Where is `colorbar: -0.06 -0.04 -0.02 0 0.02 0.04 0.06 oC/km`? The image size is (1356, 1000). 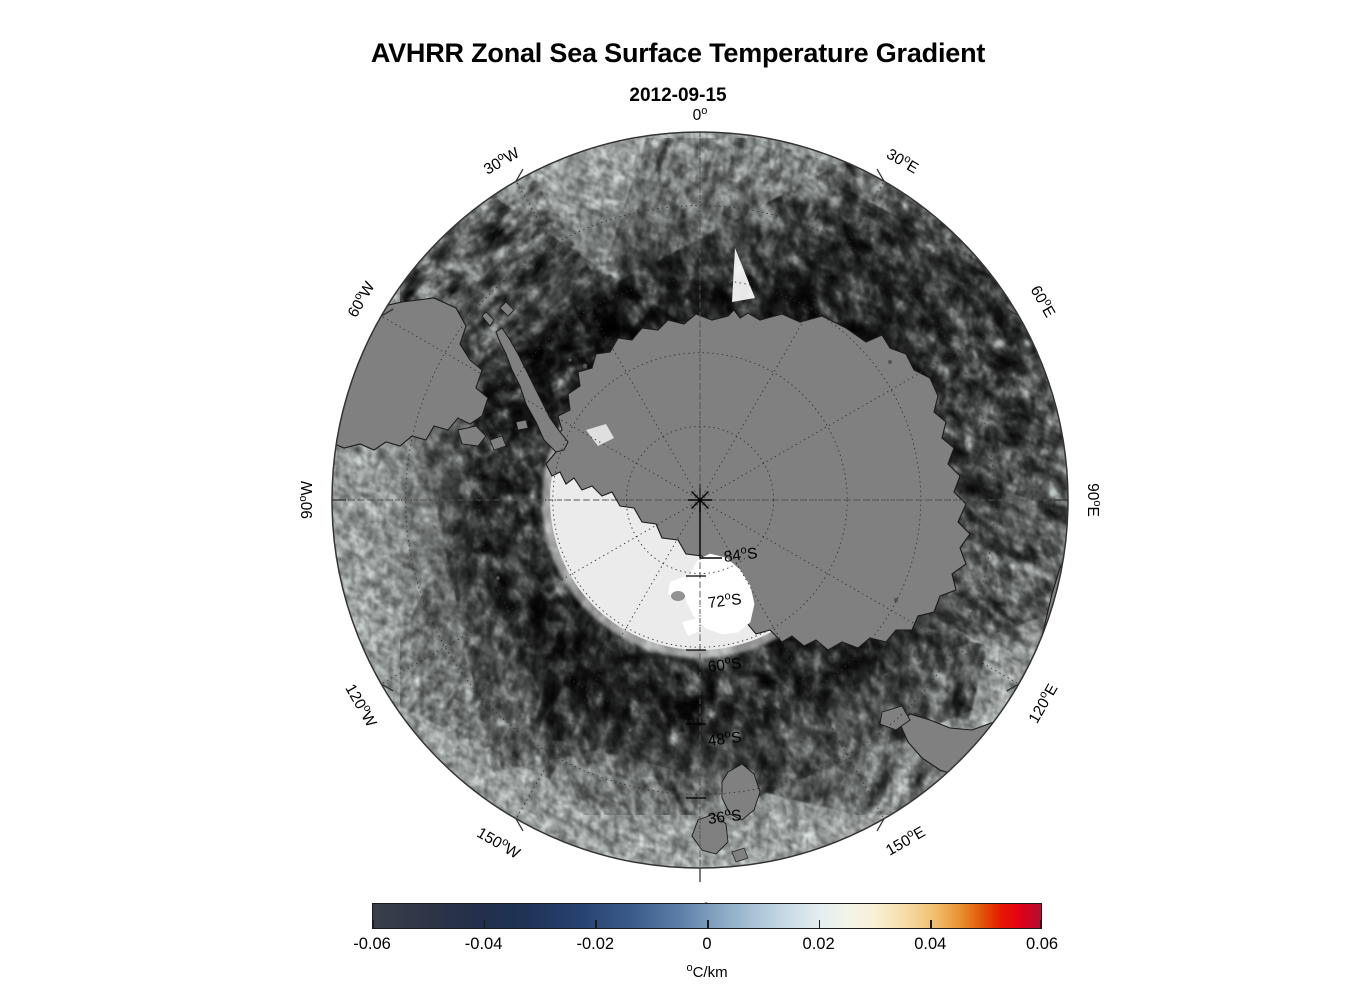
colorbar: -0.06 -0.04 -0.02 0 0.02 0.04 0.06 oC/km is located at coordinates (705, 942).